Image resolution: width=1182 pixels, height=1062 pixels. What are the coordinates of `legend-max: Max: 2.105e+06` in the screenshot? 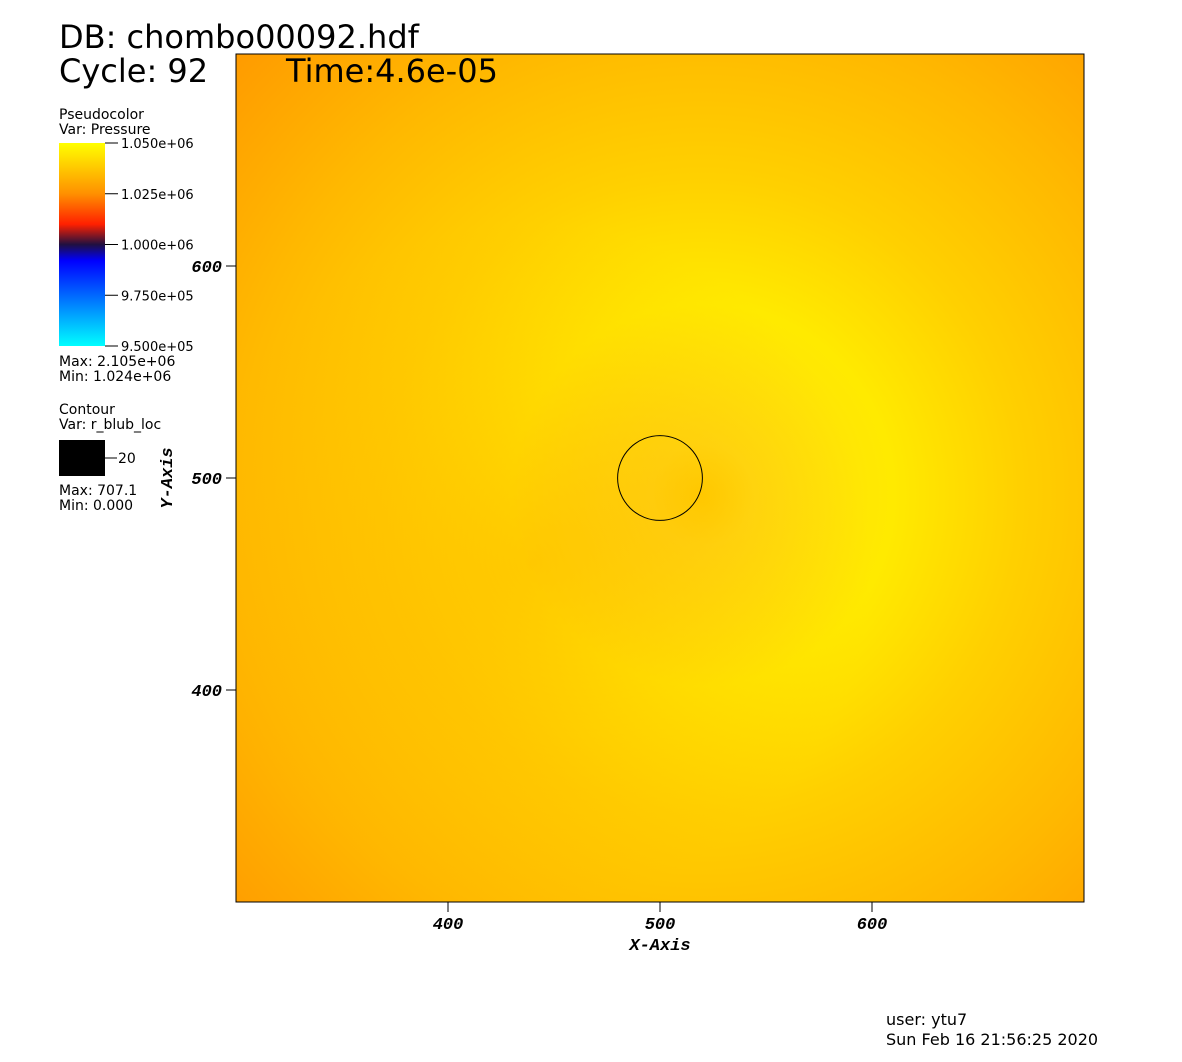 It's located at (117, 362).